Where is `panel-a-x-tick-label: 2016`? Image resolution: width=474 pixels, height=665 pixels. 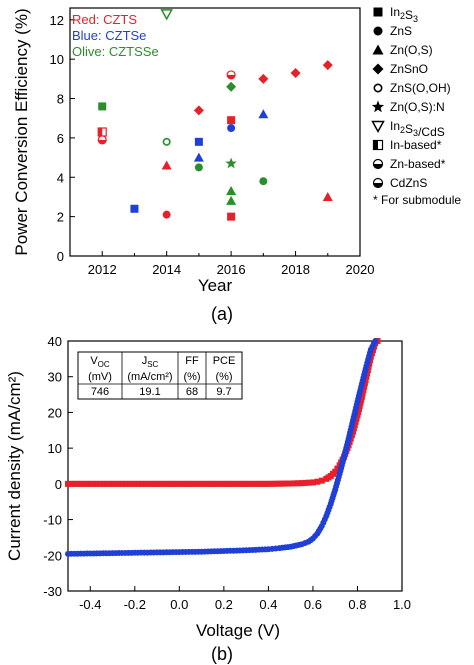 panel-a-x-tick-label: 2016 is located at coordinates (231, 269).